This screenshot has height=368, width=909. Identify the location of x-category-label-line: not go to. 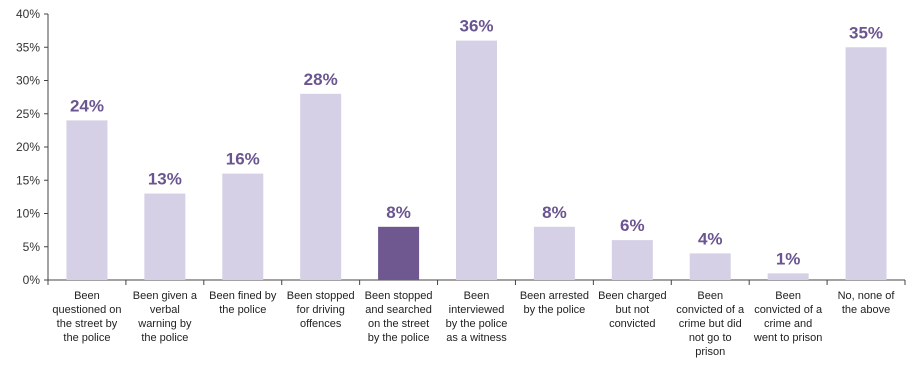
(710, 338).